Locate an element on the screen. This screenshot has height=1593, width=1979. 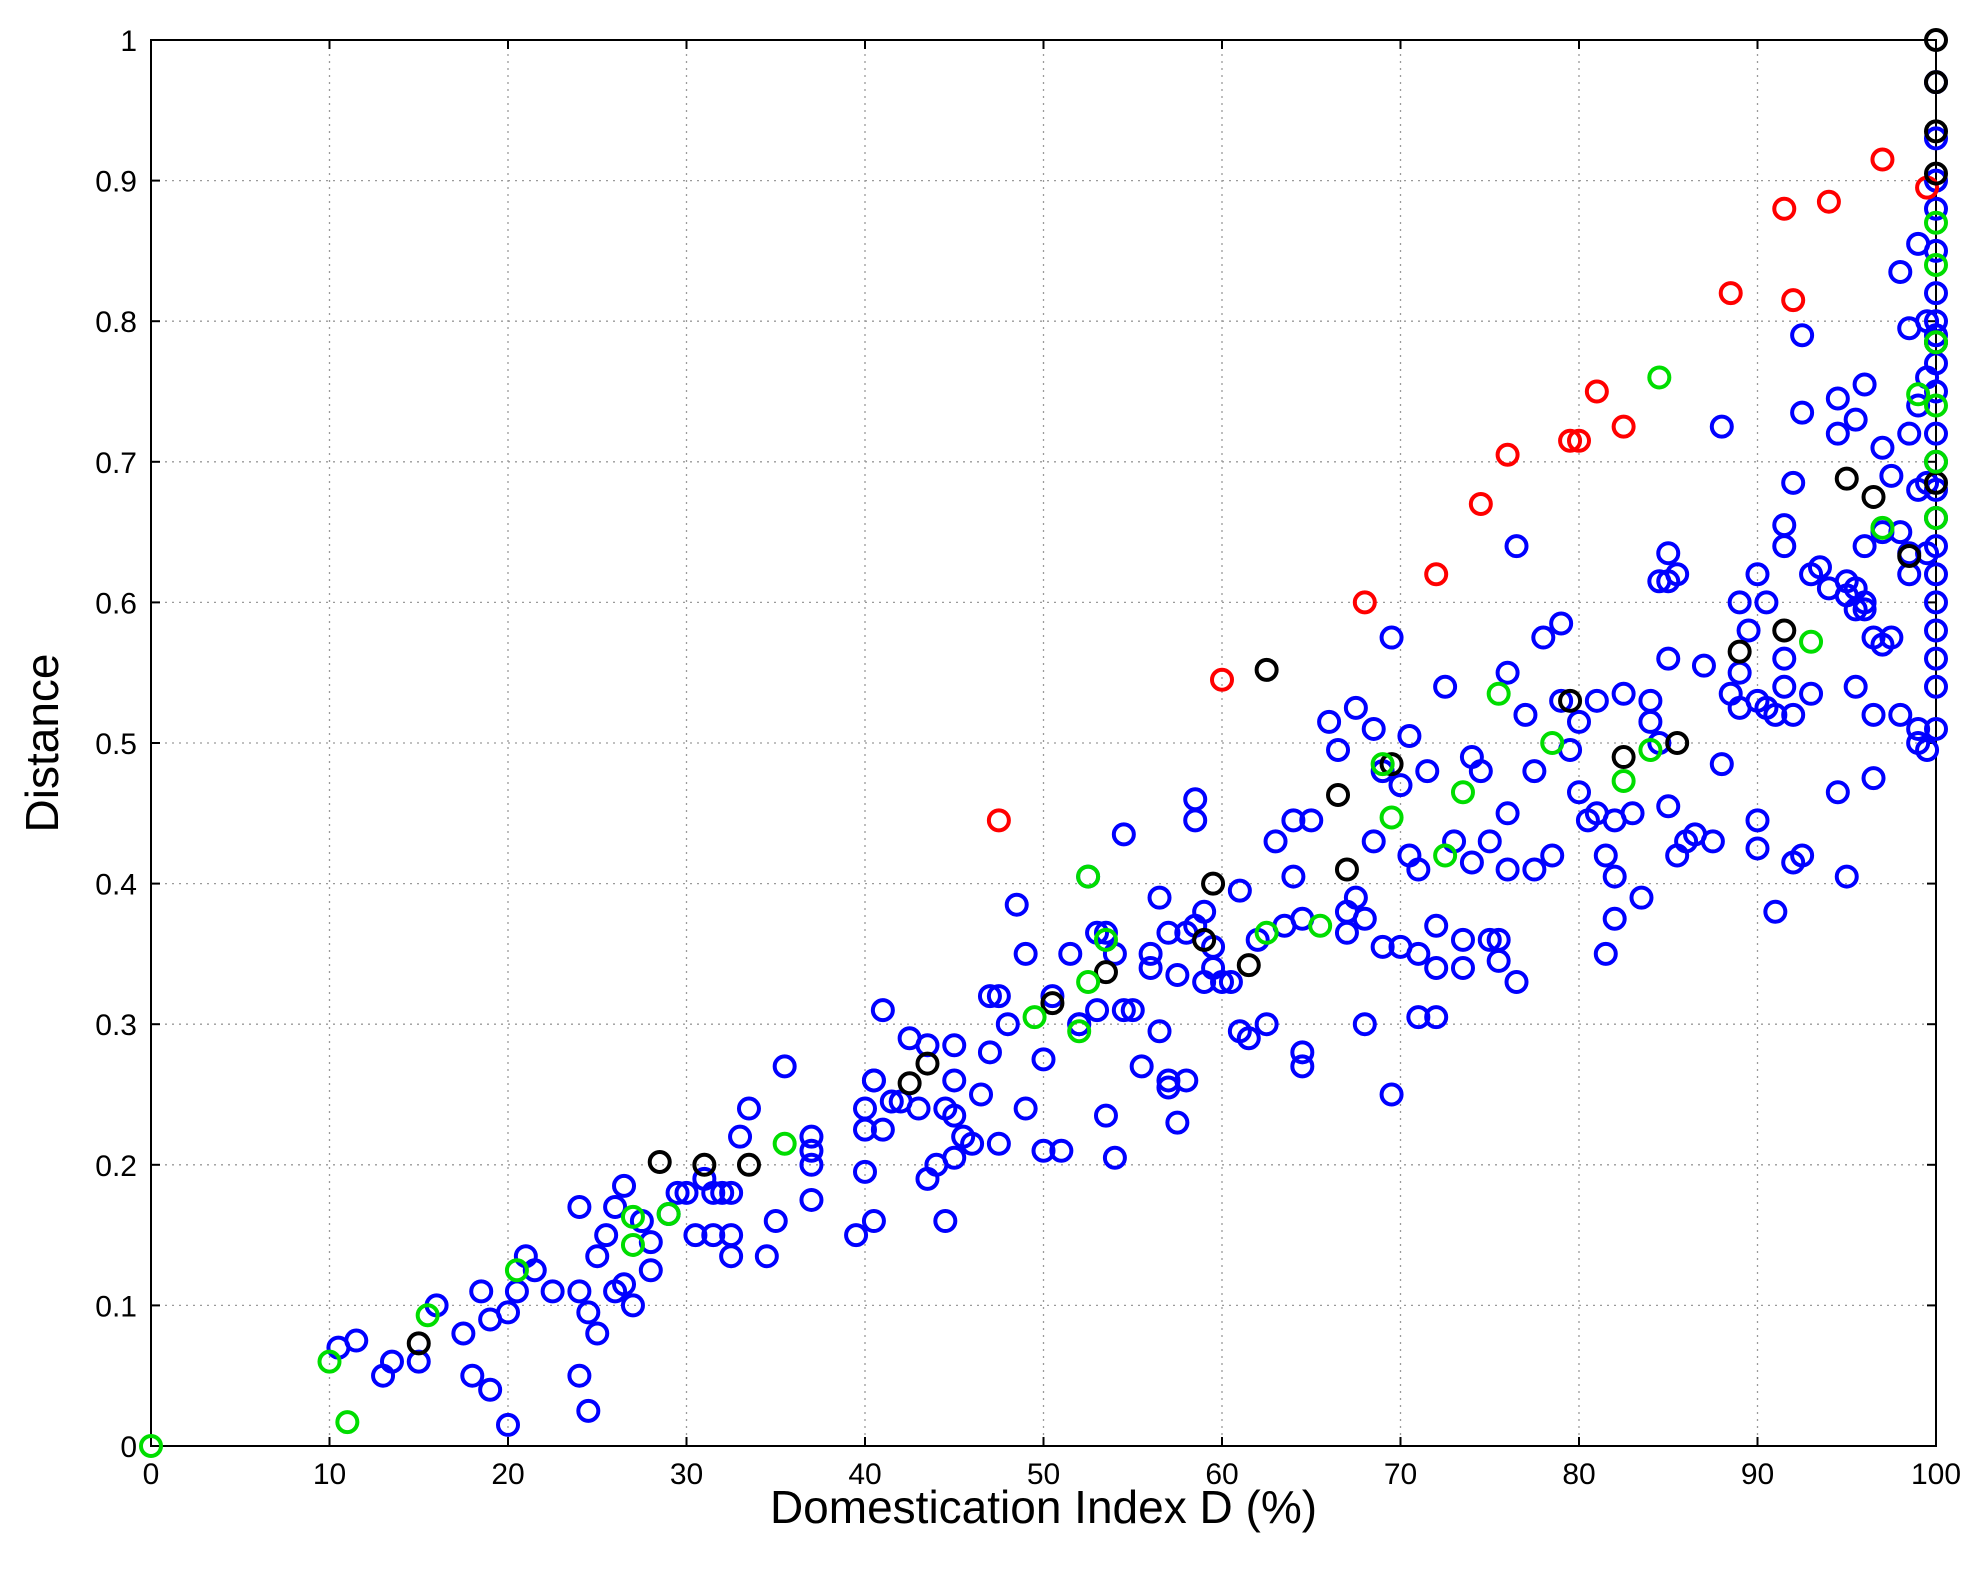
y-tick-label: 0.6 is located at coordinates (116, 603).